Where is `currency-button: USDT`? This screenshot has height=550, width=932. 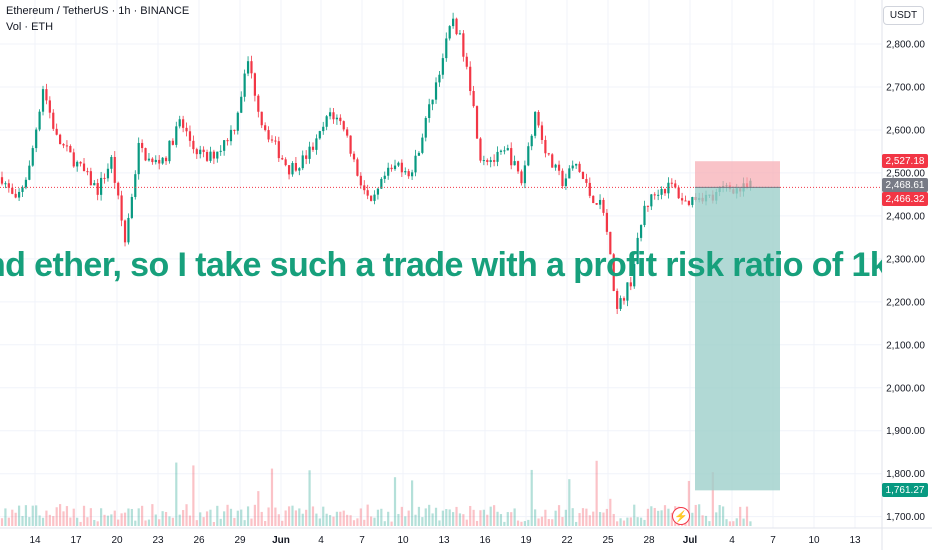 currency-button: USDT is located at coordinates (903, 15).